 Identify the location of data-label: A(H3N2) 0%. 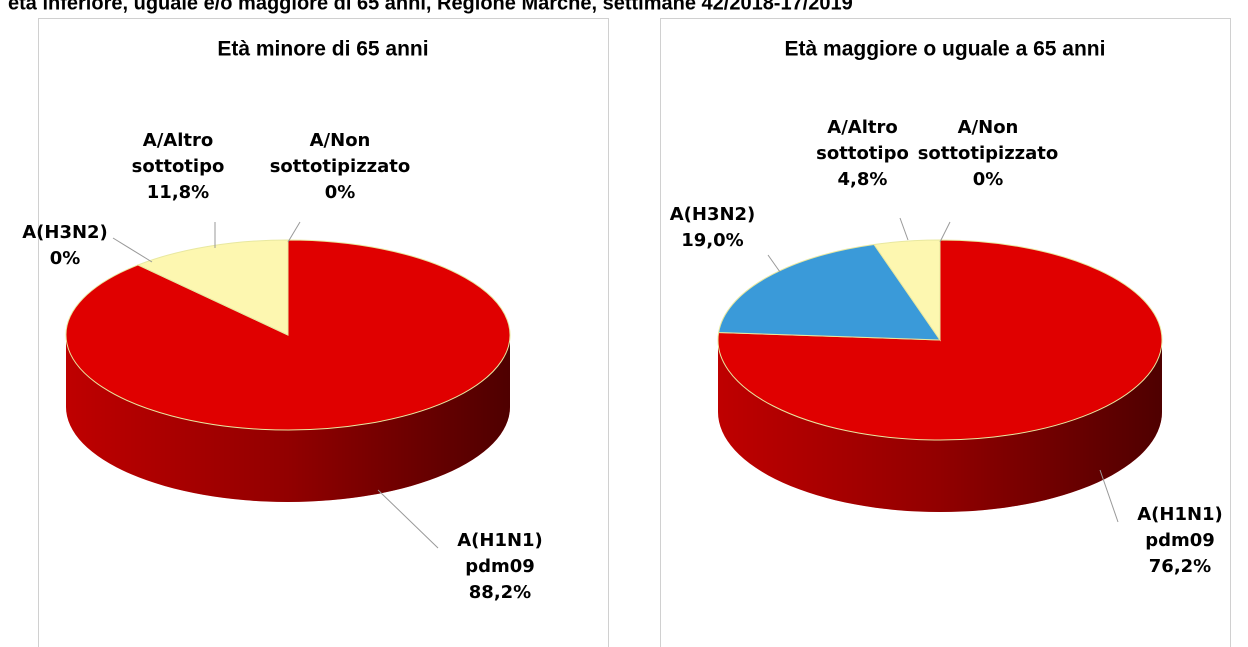
(65, 246).